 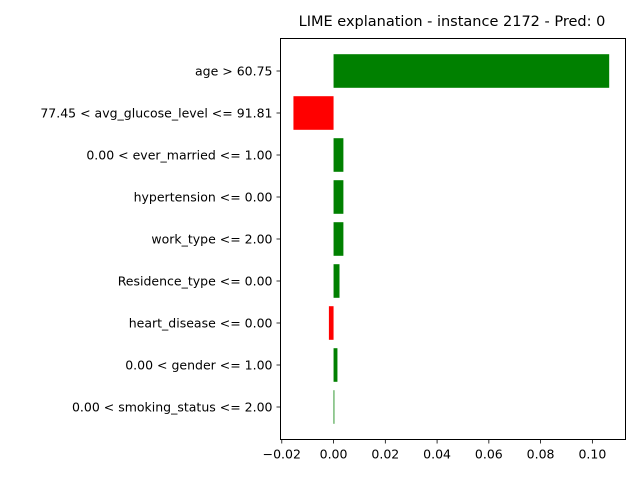 What do you see at coordinates (195, 281) in the screenshot?
I see `y-tick-label: Residence_type <= 0.00` at bounding box center [195, 281].